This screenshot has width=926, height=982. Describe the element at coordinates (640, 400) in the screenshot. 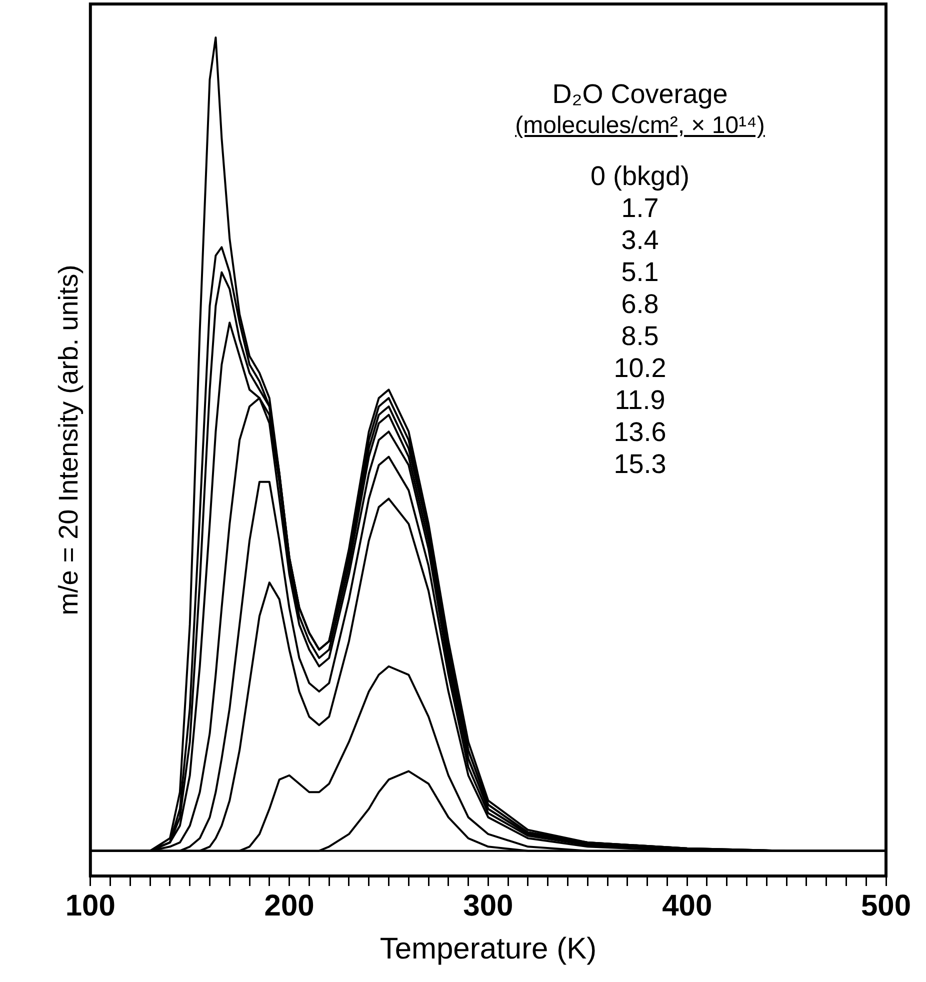

I see `annotation: 11.9` at that location.